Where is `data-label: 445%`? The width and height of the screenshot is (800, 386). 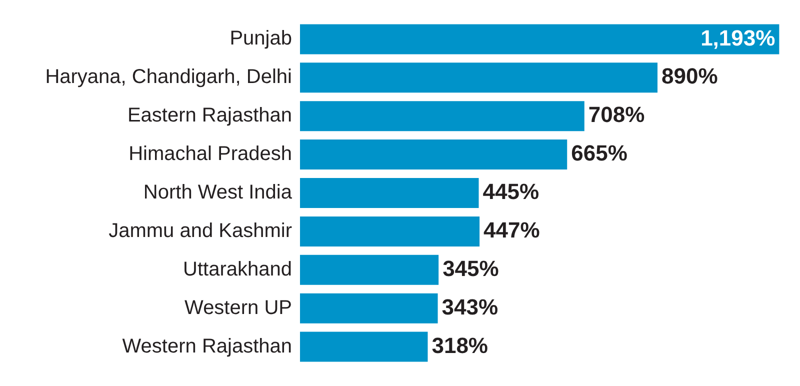
data-label: 445% is located at coordinates (511, 191).